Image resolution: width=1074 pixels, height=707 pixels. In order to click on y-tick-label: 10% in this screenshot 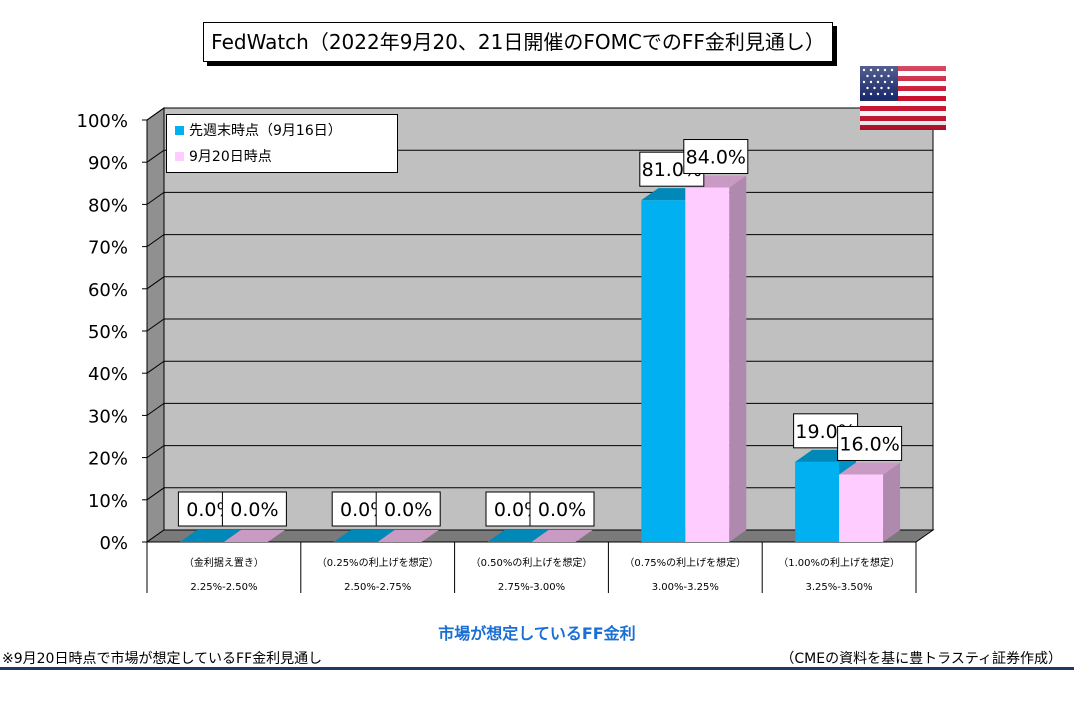, I will do `click(108, 501)`.